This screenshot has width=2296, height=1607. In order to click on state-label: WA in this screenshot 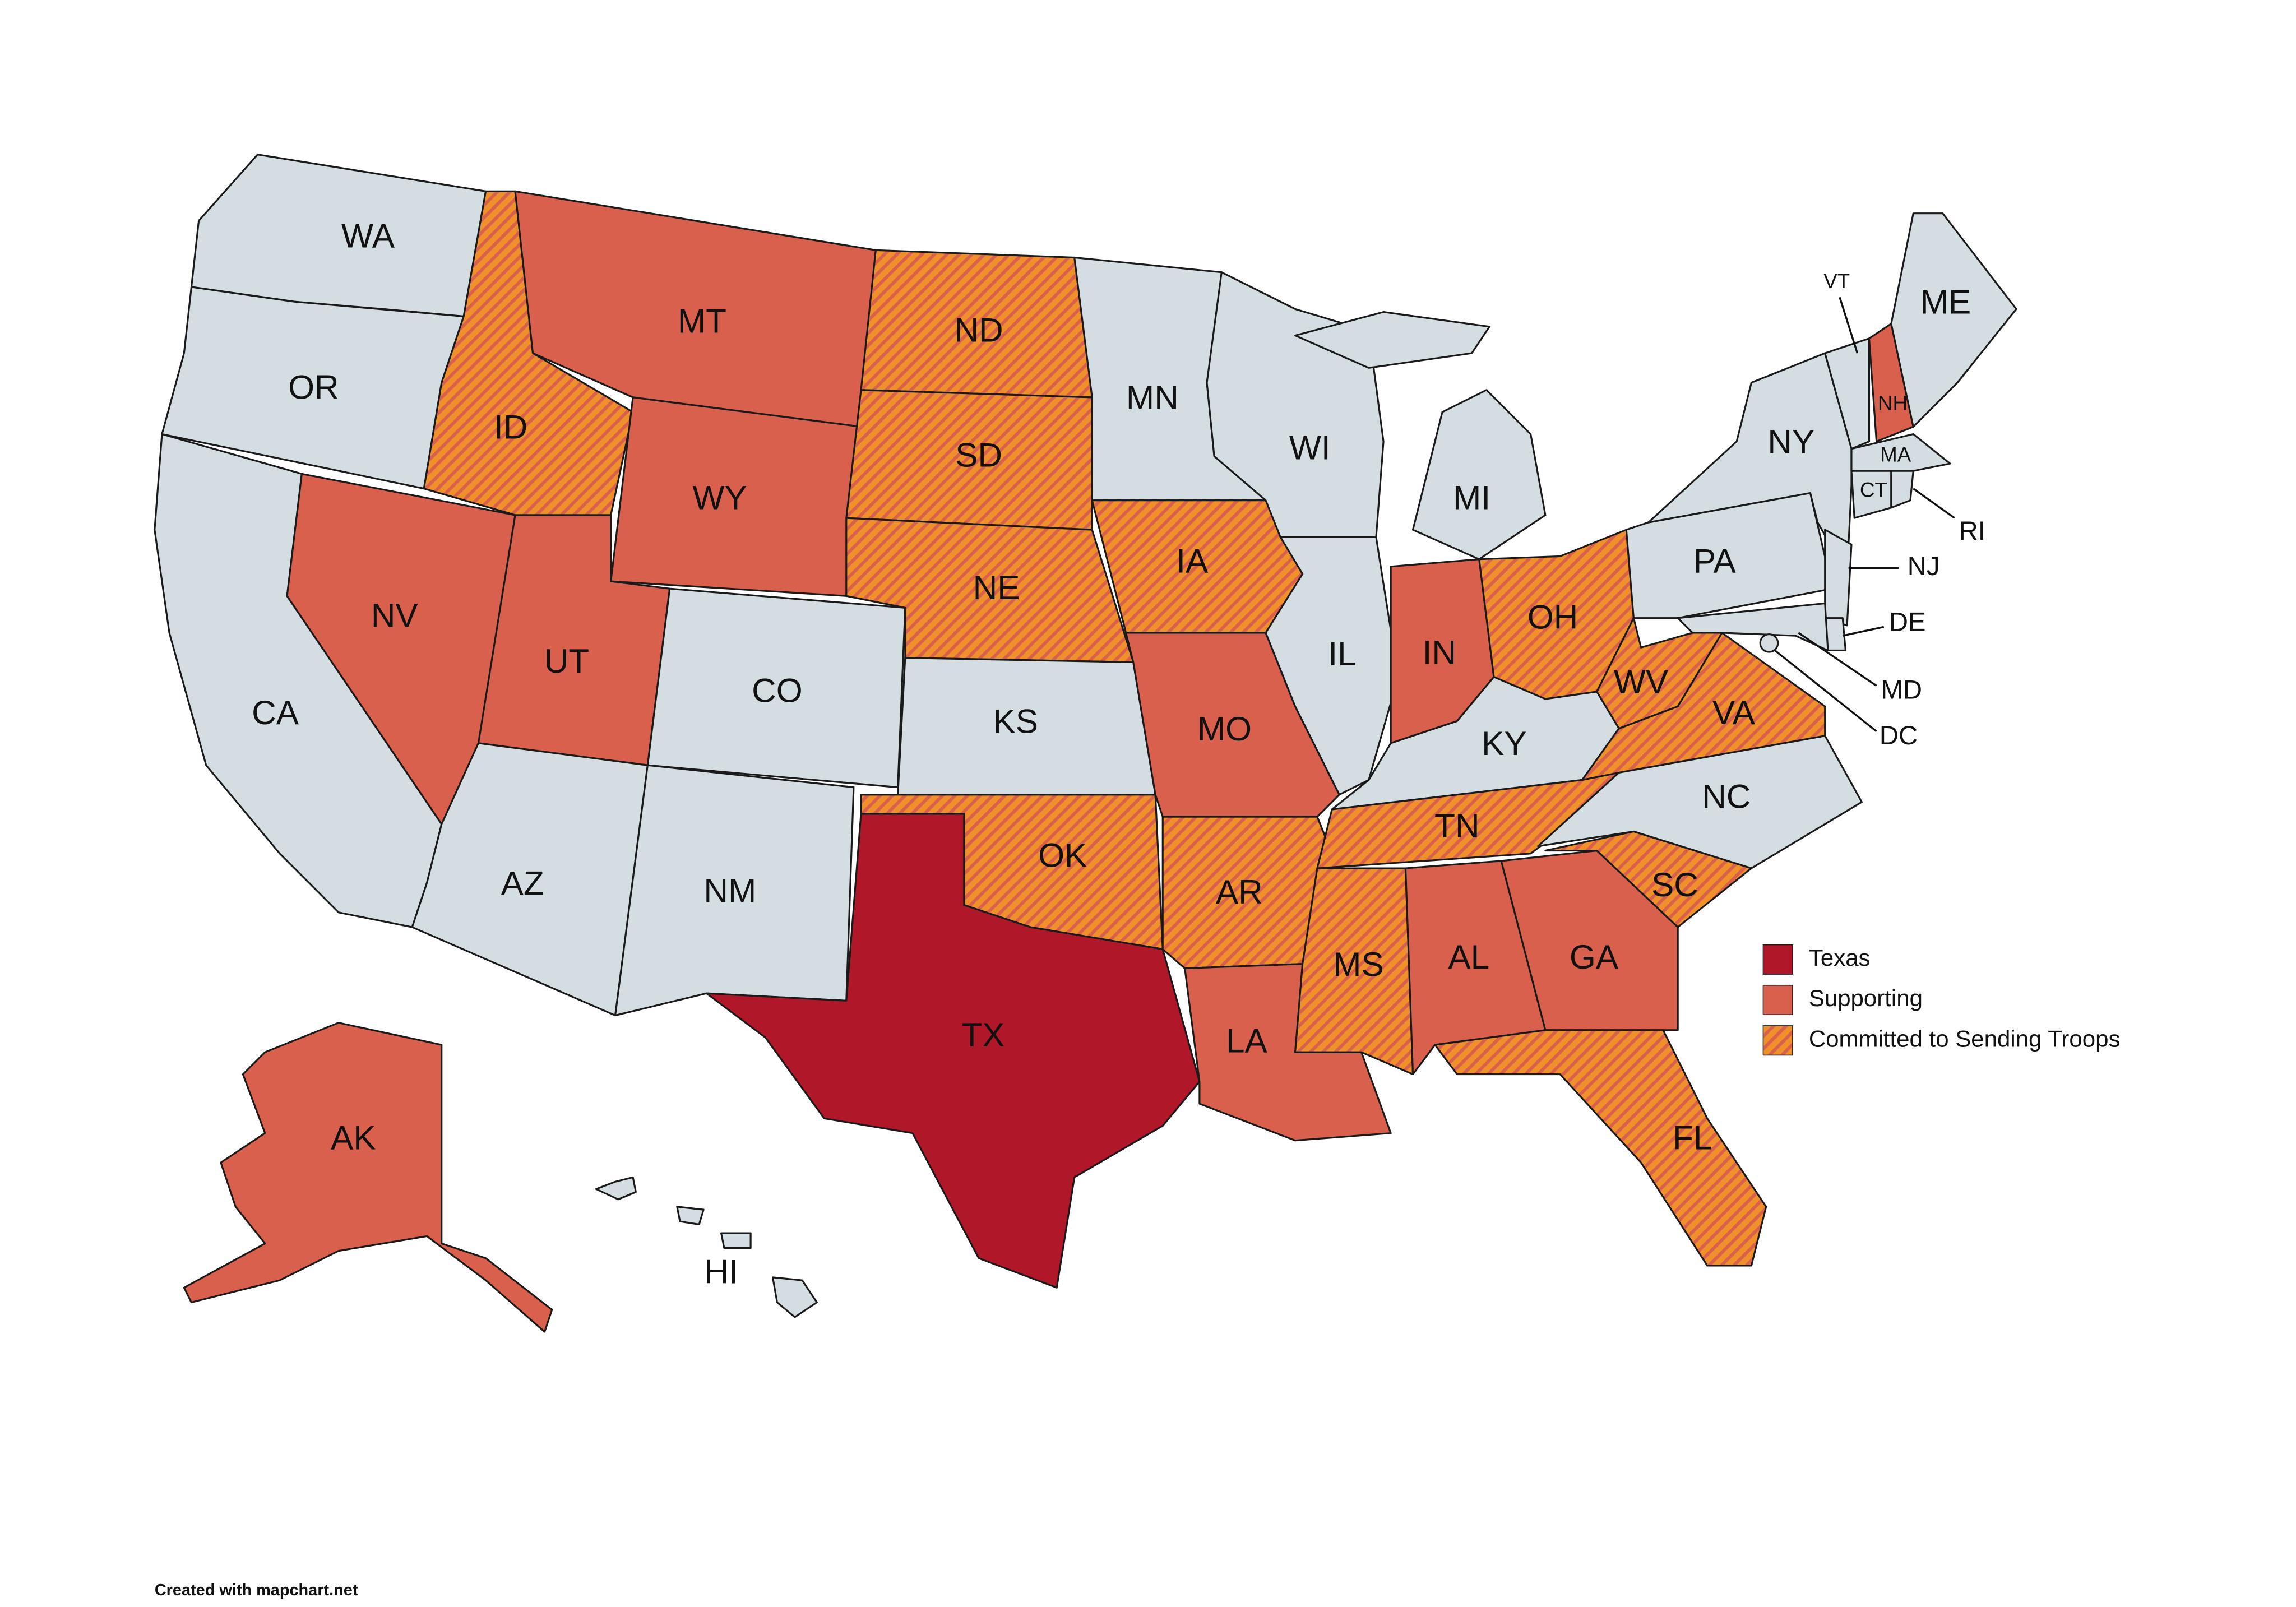, I will do `click(368, 235)`.